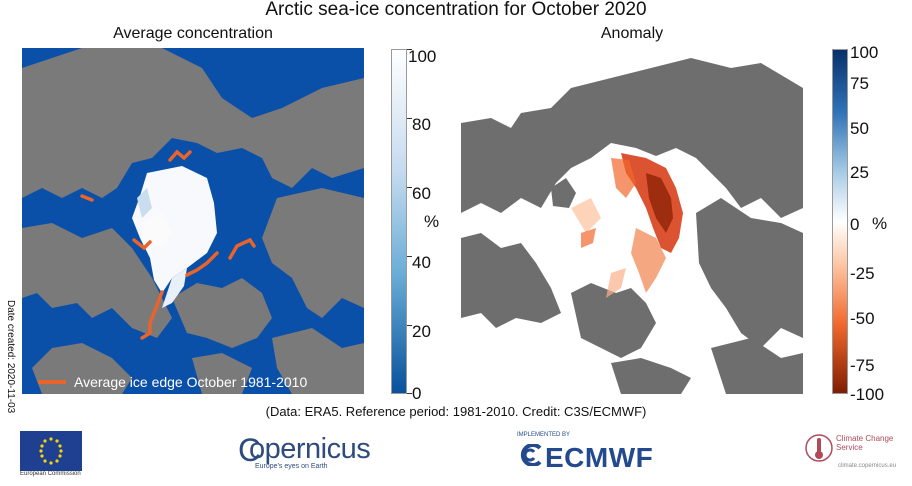 The image size is (912, 486). I want to click on anomaly-tick-50: 50, so click(859, 128).